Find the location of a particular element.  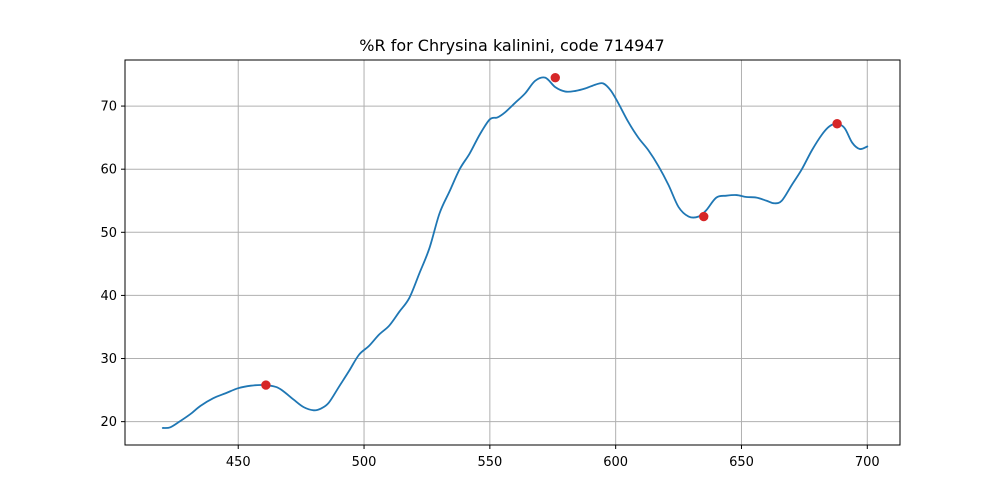

x-tick-label: 500 is located at coordinates (364, 462).